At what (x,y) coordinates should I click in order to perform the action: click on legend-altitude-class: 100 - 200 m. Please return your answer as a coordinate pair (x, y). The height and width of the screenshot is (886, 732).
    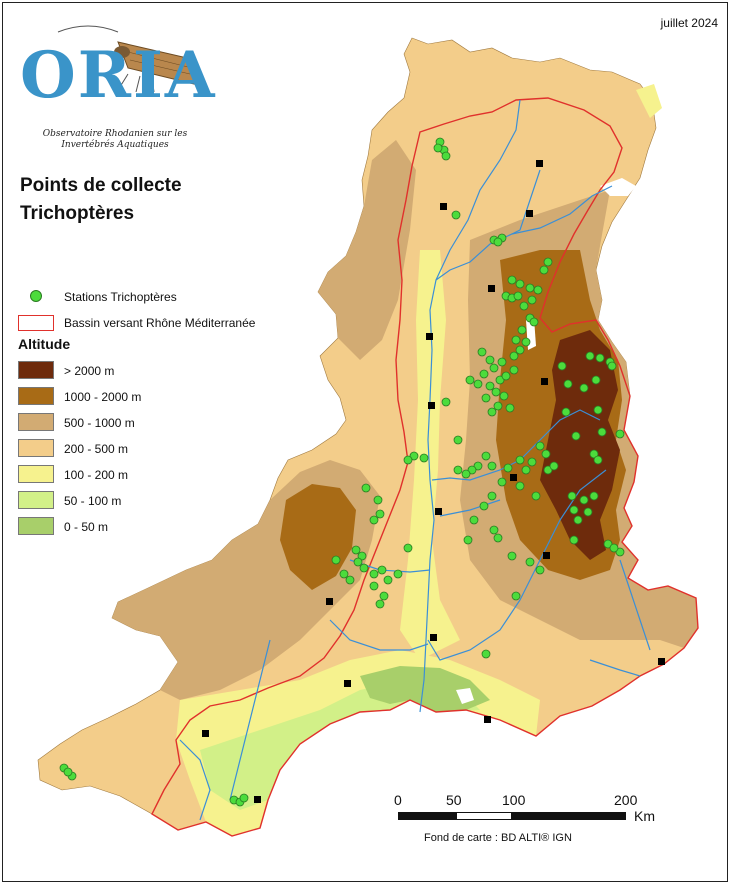
    Looking at the image, I should click on (73, 477).